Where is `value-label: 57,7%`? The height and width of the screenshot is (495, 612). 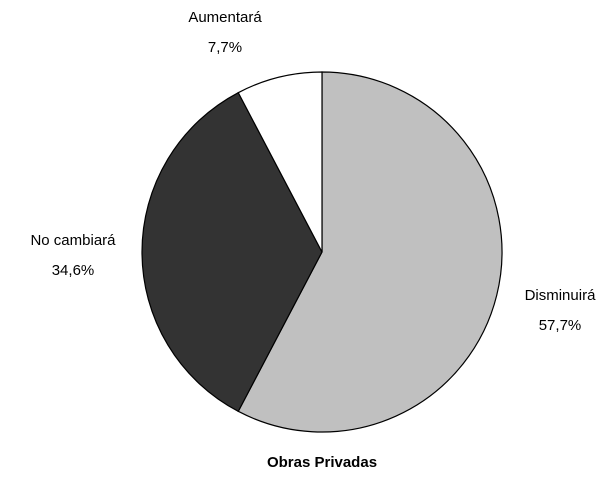
value-label: 57,7% is located at coordinates (560, 325).